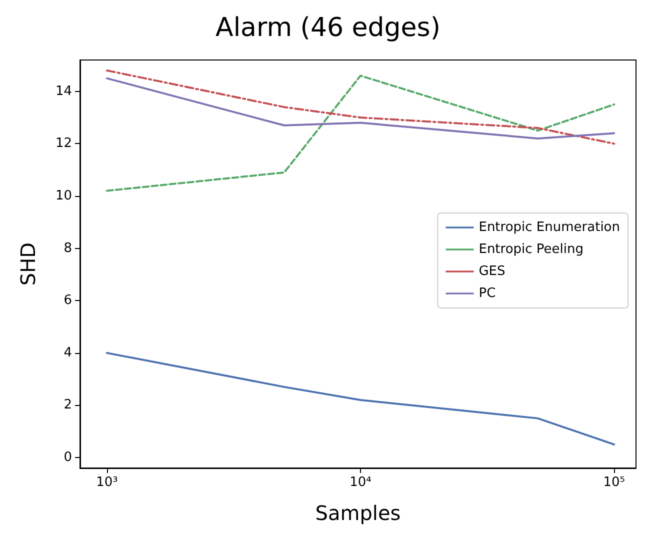  Describe the element at coordinates (358, 513) in the screenshot. I see `x-axis-title: Samples` at that location.